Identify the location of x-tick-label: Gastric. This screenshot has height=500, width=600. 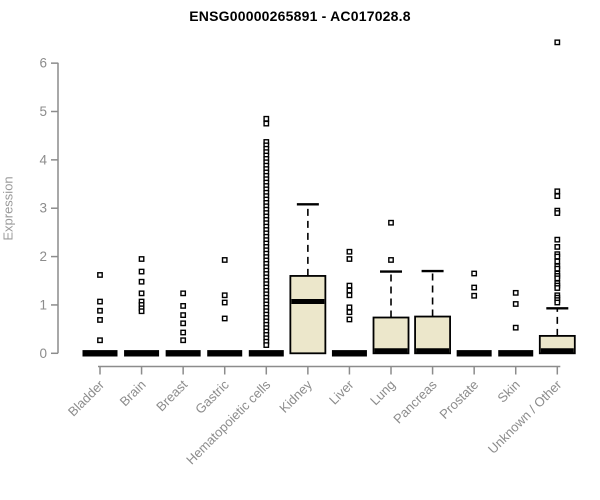
(212, 397).